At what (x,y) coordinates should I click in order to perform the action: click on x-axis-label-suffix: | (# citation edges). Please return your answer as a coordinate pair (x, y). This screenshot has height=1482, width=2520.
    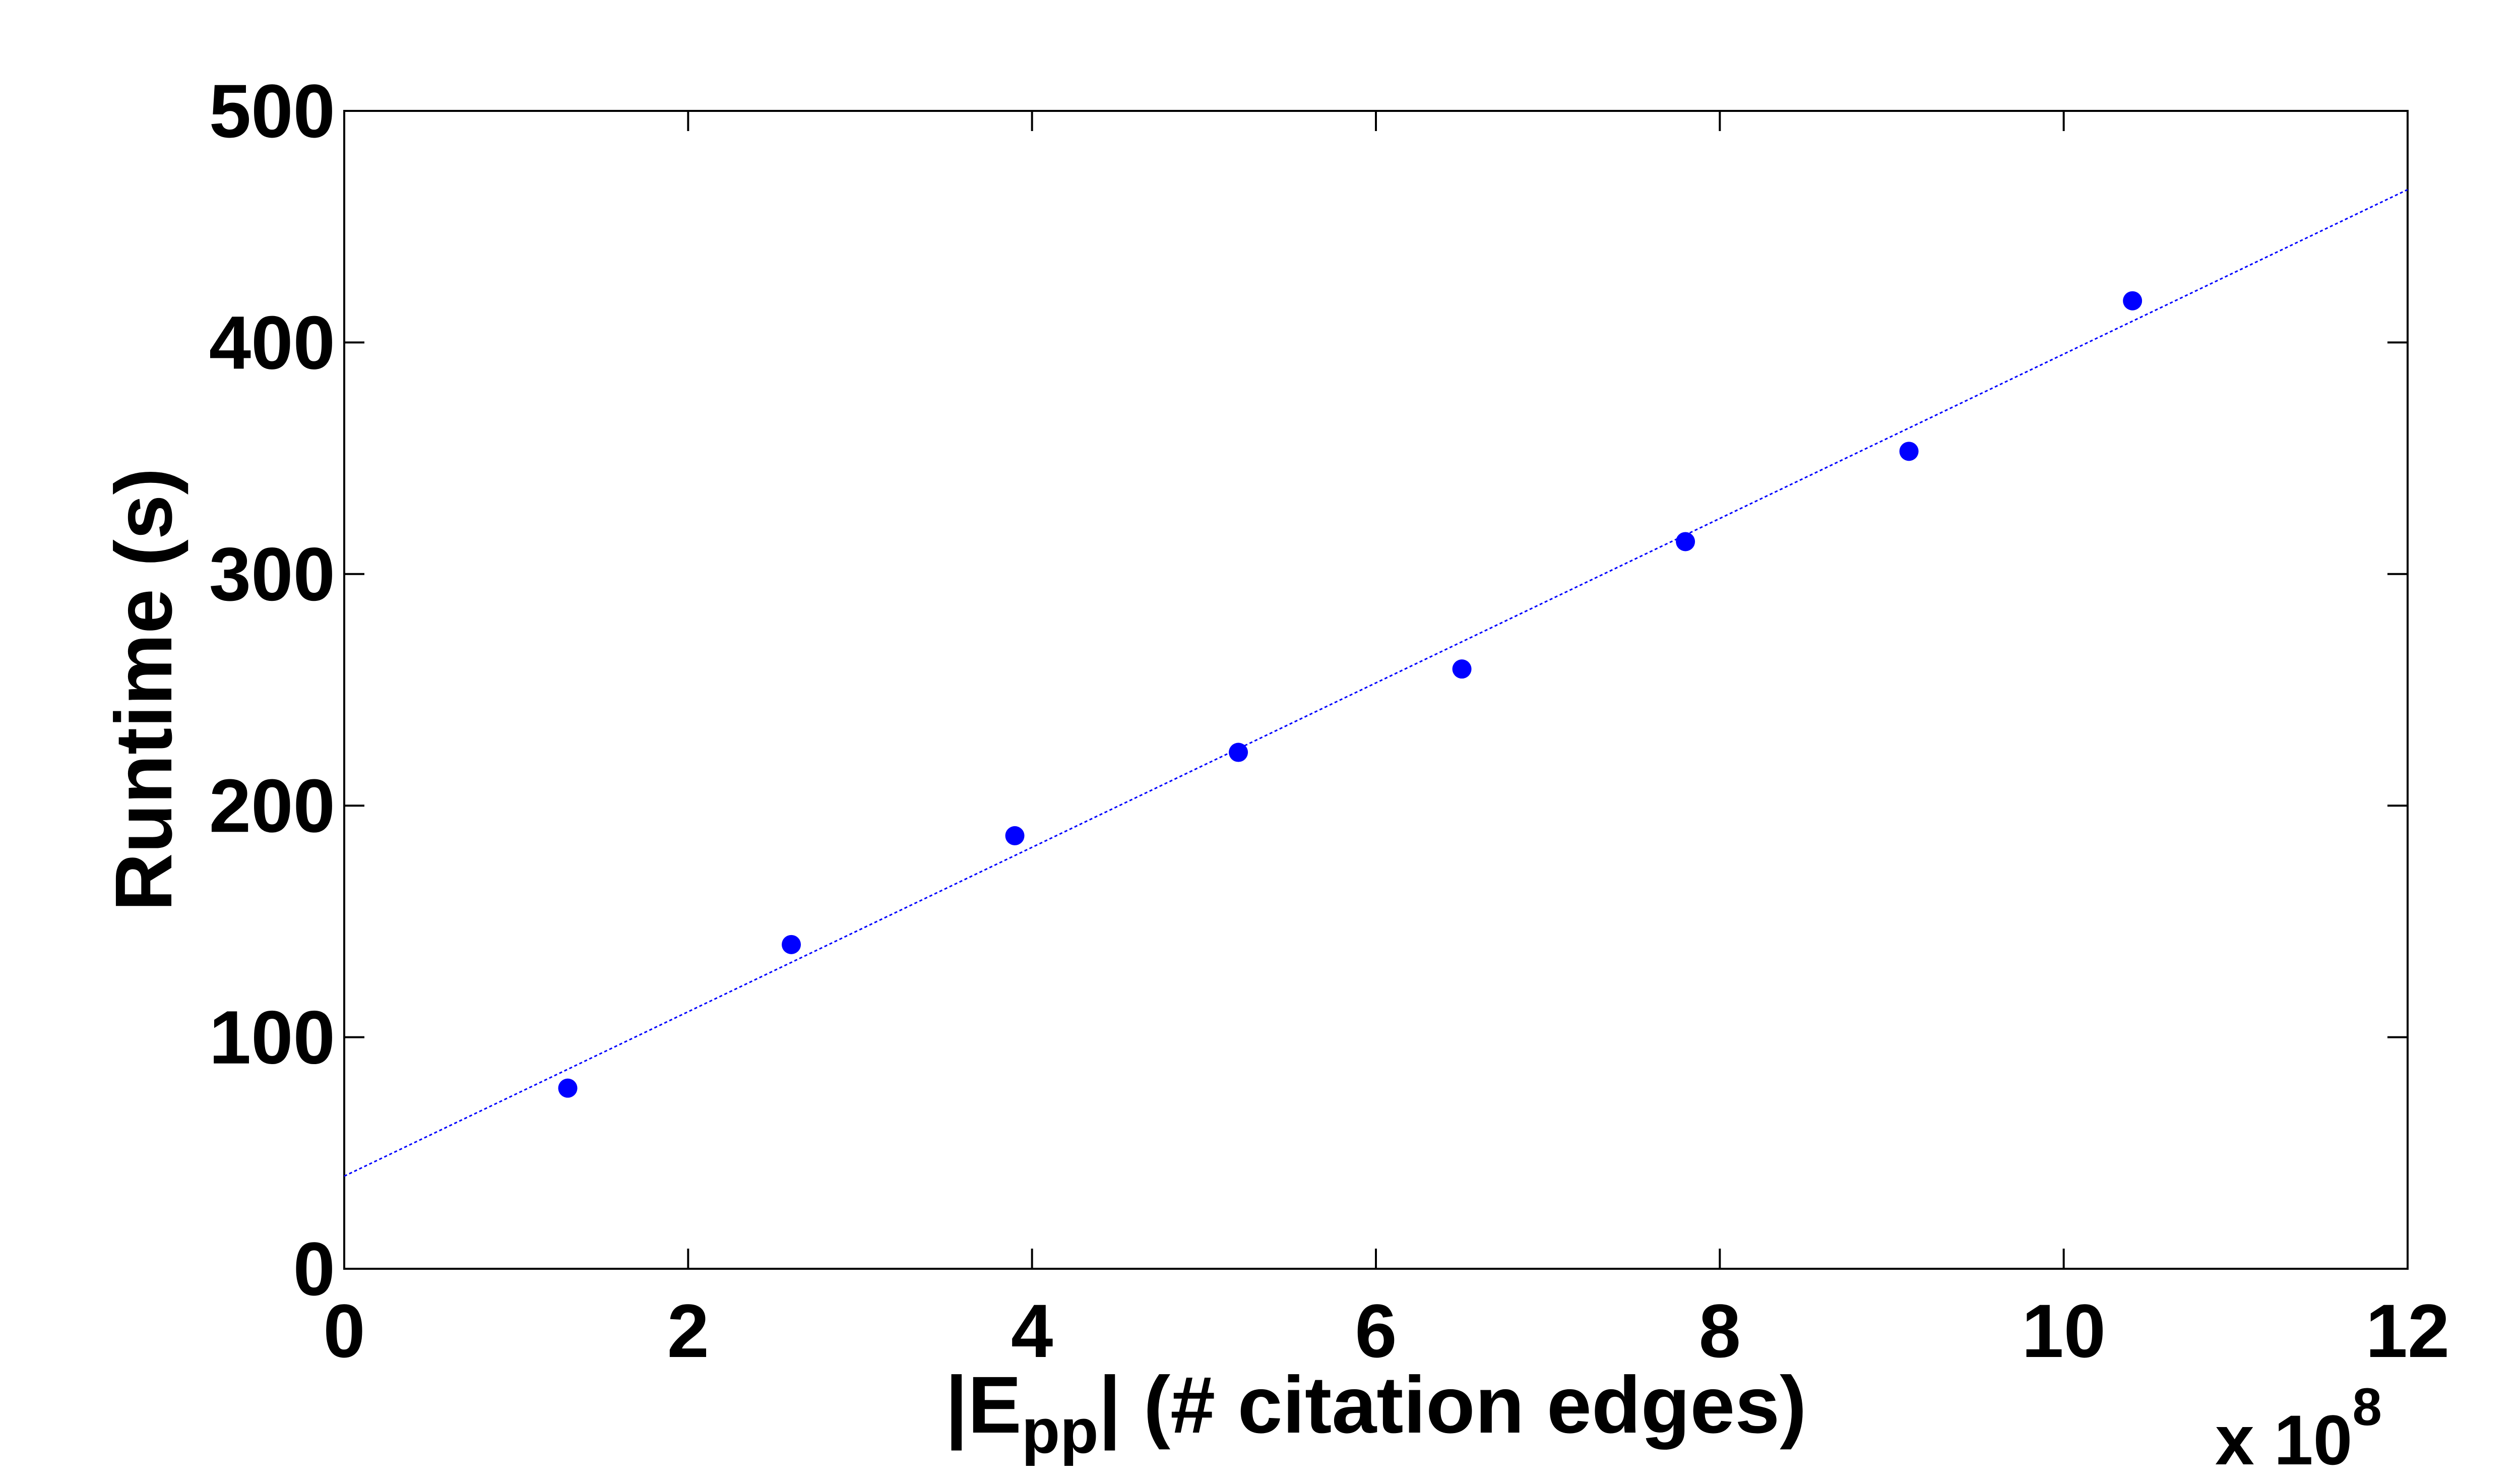
    Looking at the image, I should click on (1453, 1406).